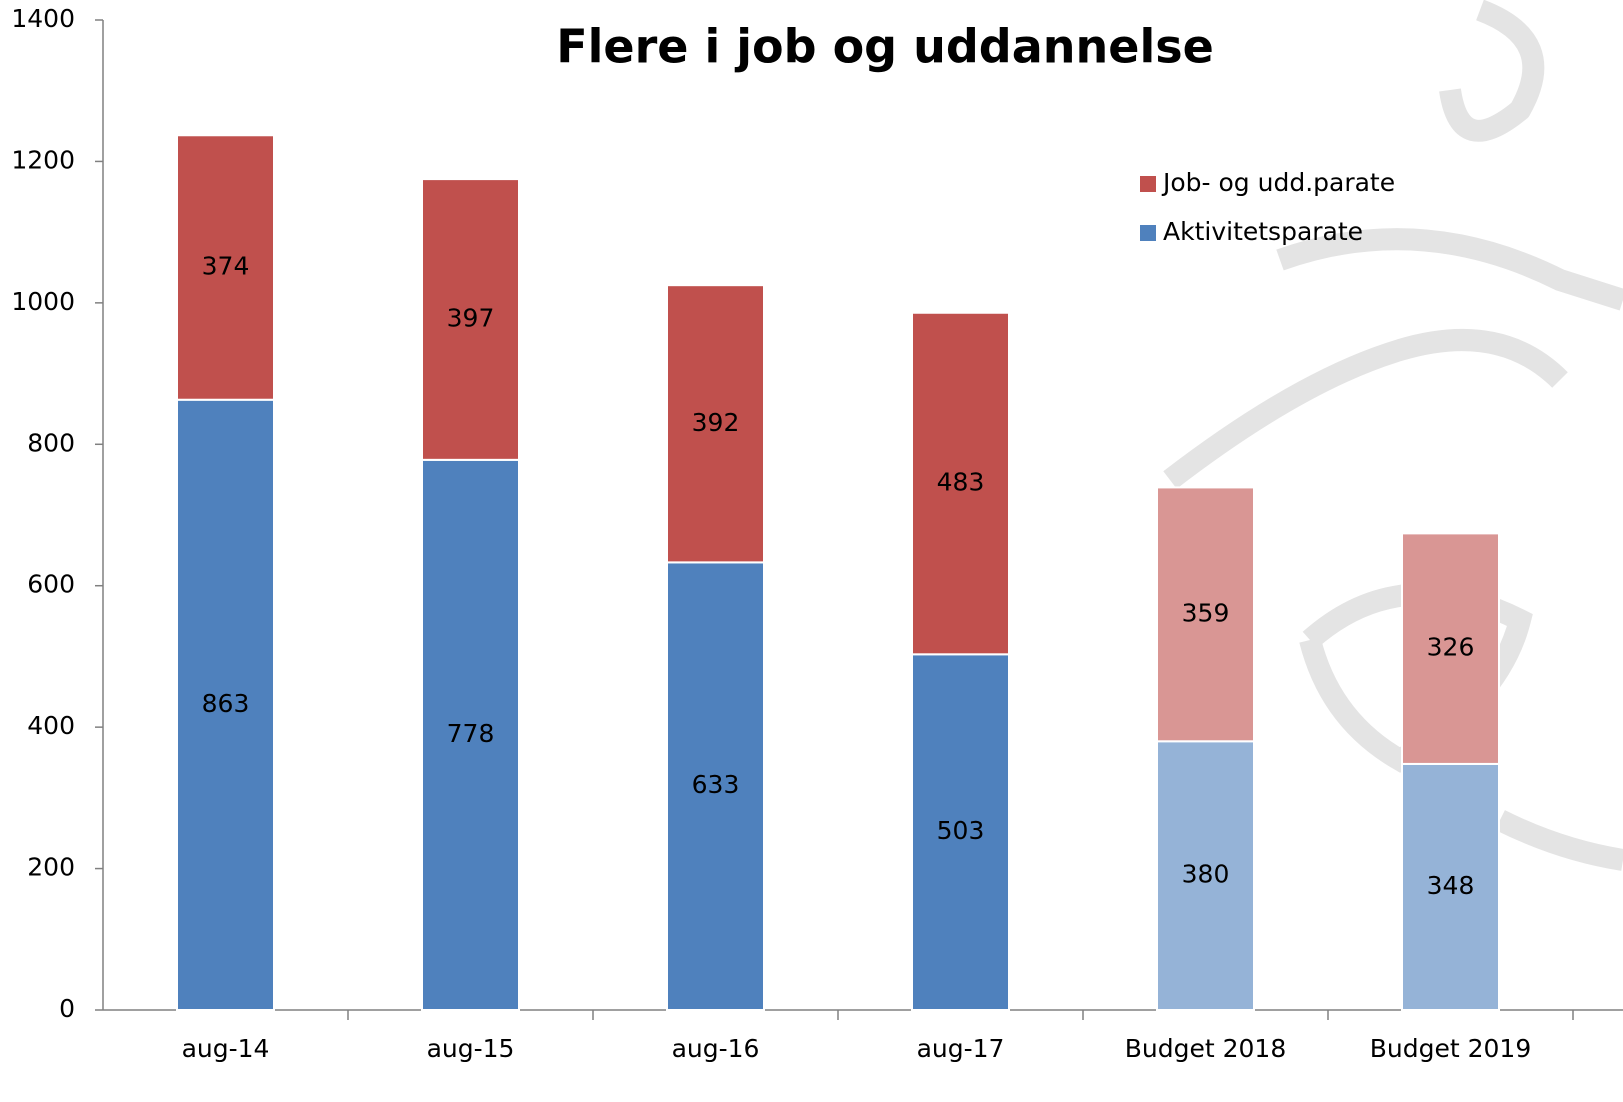  Describe the element at coordinates (51, 867) in the screenshot. I see `y-tick-label: 200` at that location.